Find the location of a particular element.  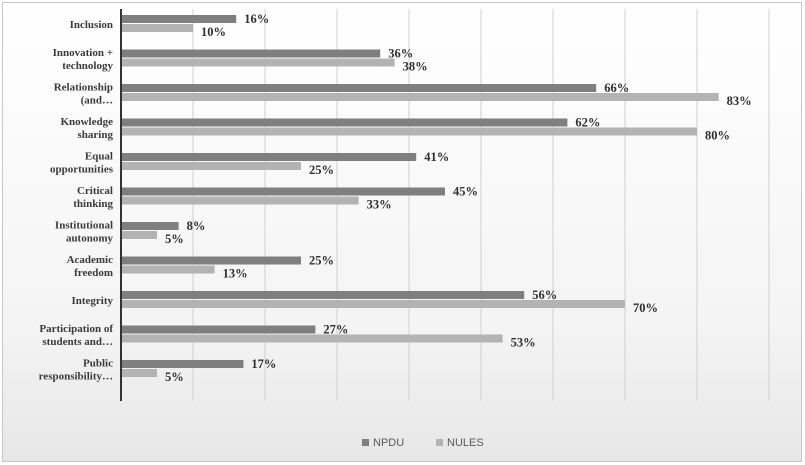

legend-label-npdu: NPDU is located at coordinates (388, 443).